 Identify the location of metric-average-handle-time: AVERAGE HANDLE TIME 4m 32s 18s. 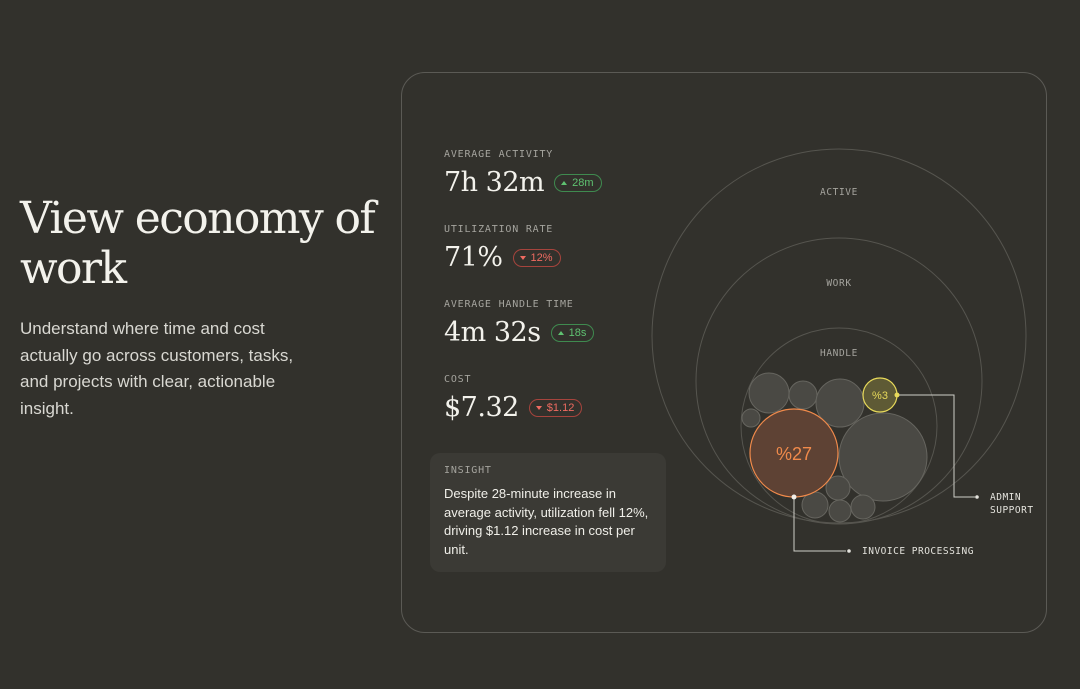
(519, 324).